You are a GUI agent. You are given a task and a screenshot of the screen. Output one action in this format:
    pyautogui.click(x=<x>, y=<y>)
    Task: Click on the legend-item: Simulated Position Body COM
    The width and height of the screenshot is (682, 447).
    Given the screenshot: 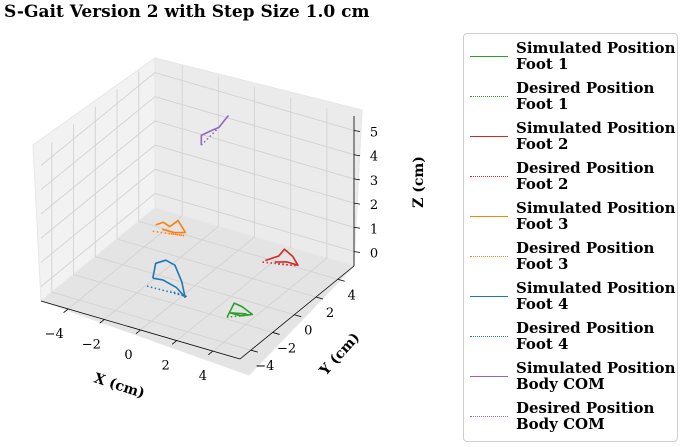 What is the action you would take?
    pyautogui.click(x=572, y=379)
    